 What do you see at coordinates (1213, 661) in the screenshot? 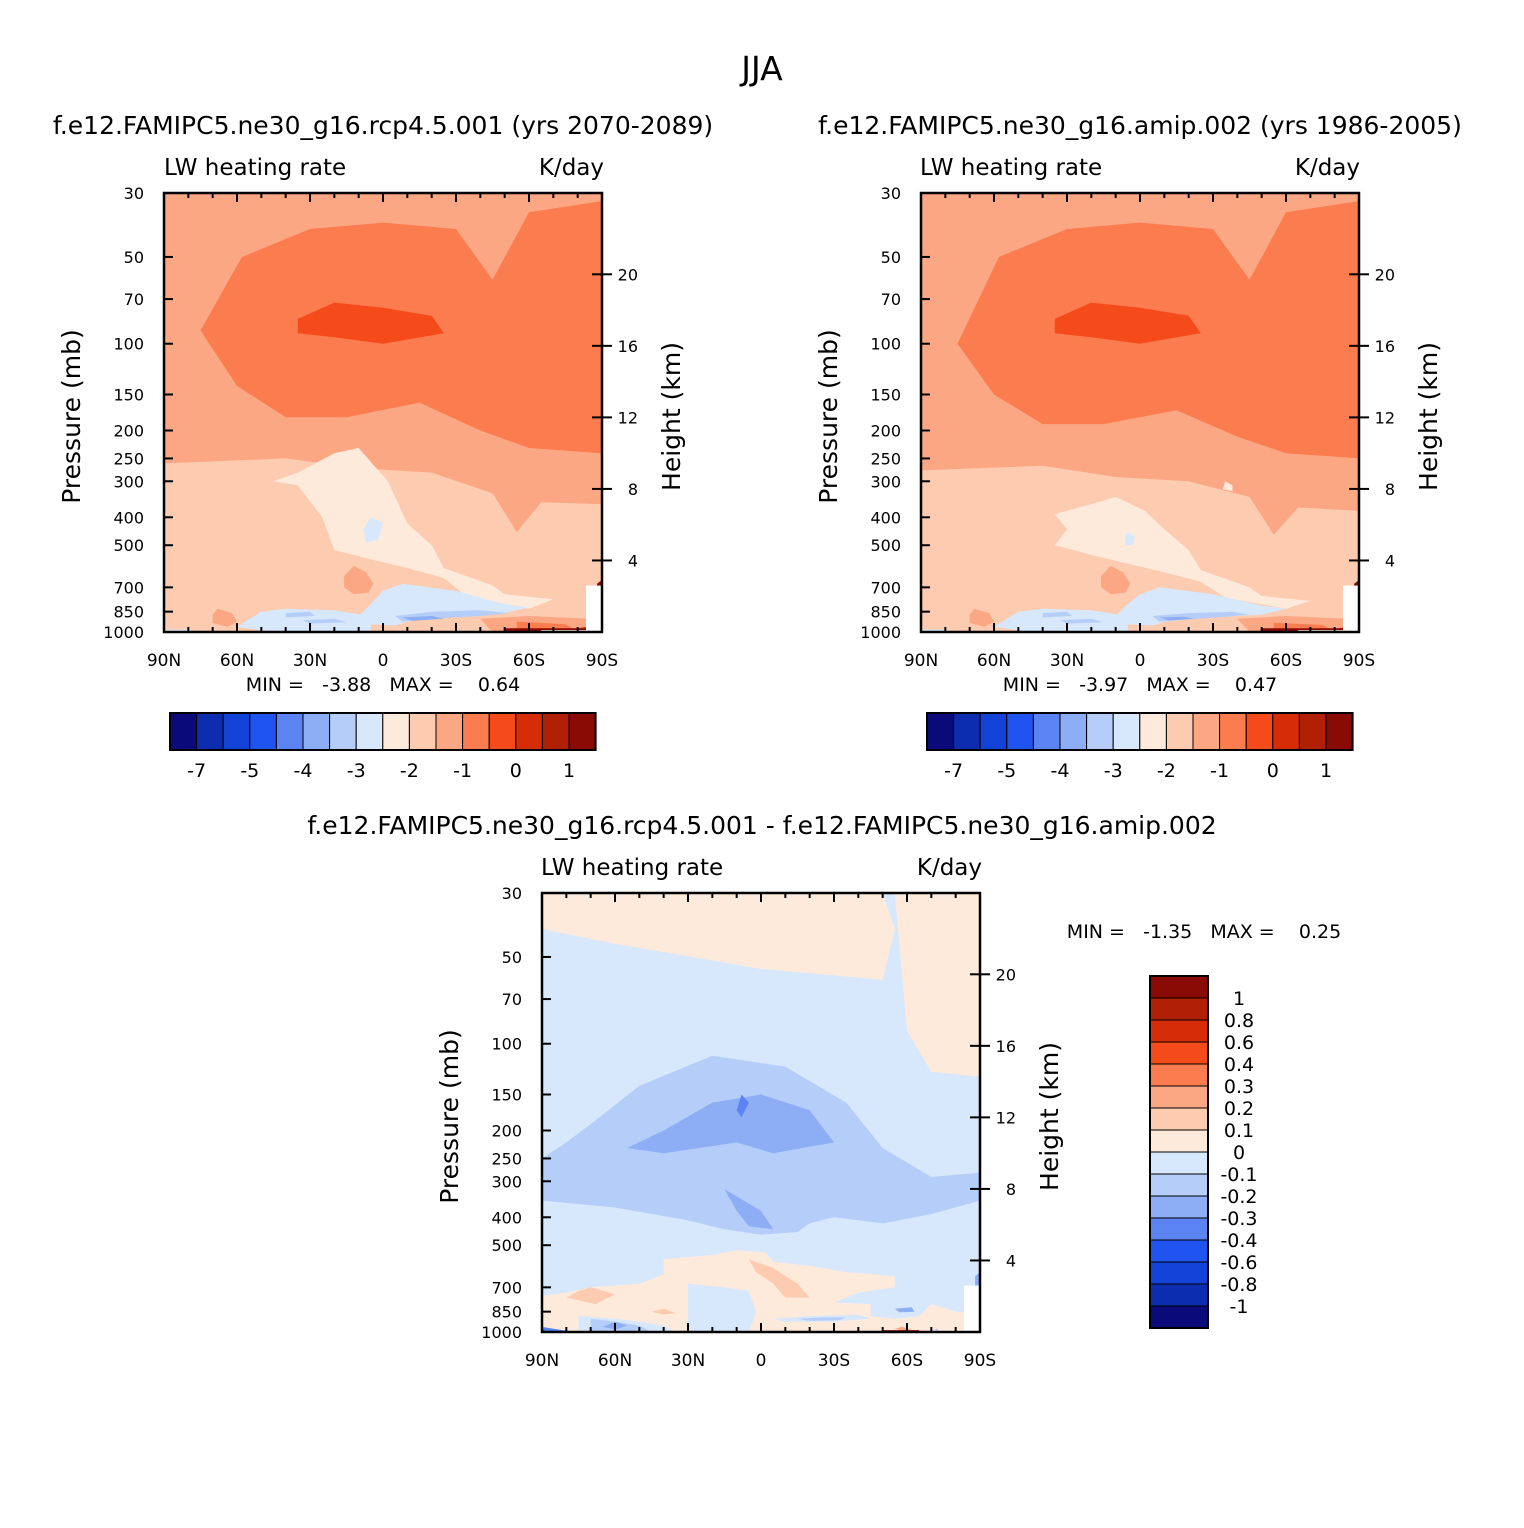
I see `x-tick-label: 30S` at bounding box center [1213, 661].